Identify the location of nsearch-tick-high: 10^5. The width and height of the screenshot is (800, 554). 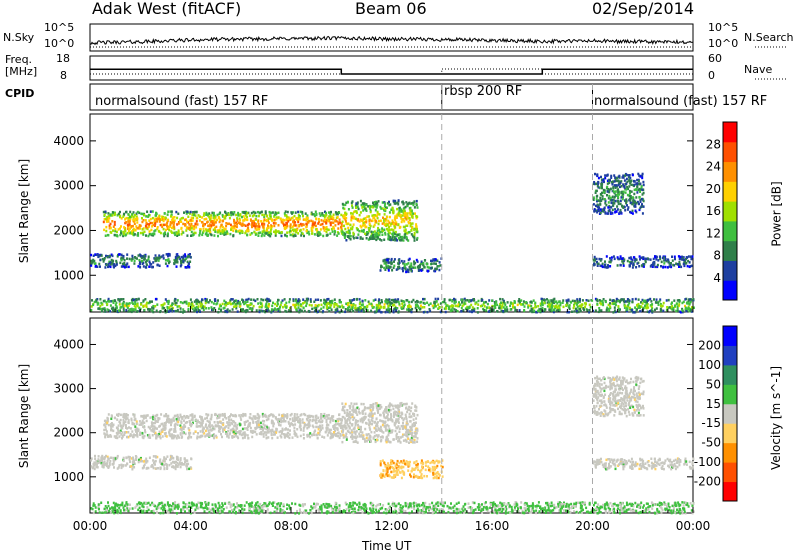
(723, 27).